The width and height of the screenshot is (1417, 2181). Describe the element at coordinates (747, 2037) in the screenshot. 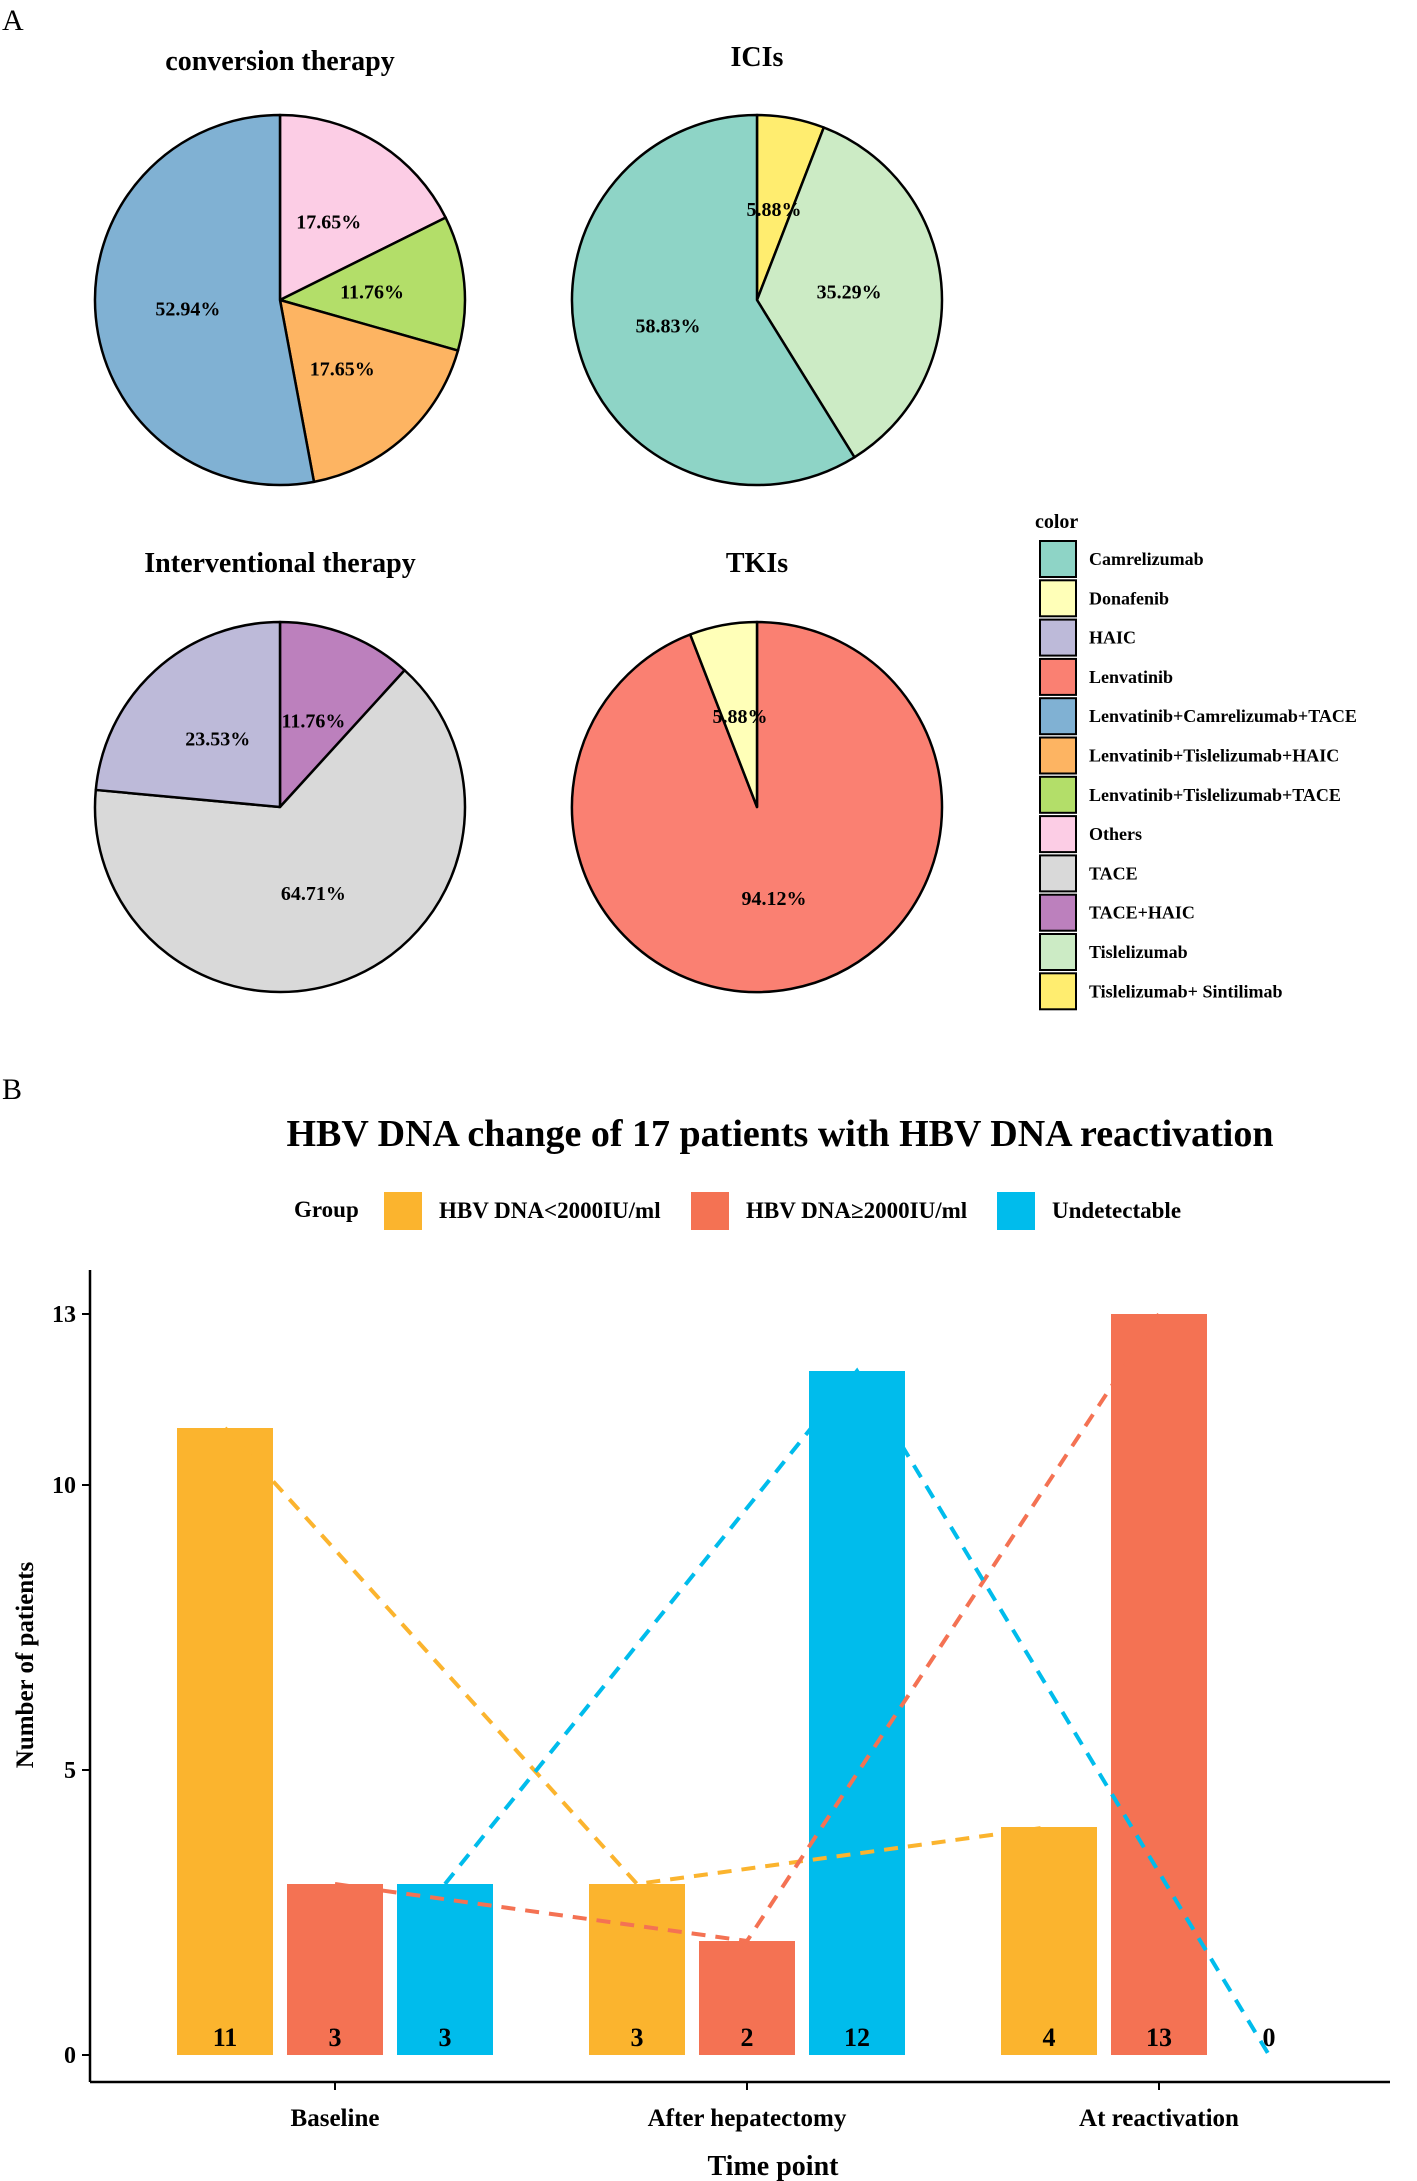

I see `bar-value-label: 2` at that location.